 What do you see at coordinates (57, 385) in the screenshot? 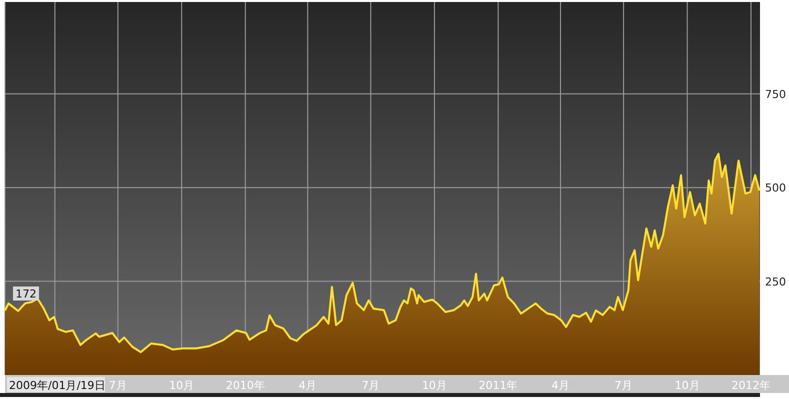
I see `x-tick-label: 2009年/01月/19日` at bounding box center [57, 385].